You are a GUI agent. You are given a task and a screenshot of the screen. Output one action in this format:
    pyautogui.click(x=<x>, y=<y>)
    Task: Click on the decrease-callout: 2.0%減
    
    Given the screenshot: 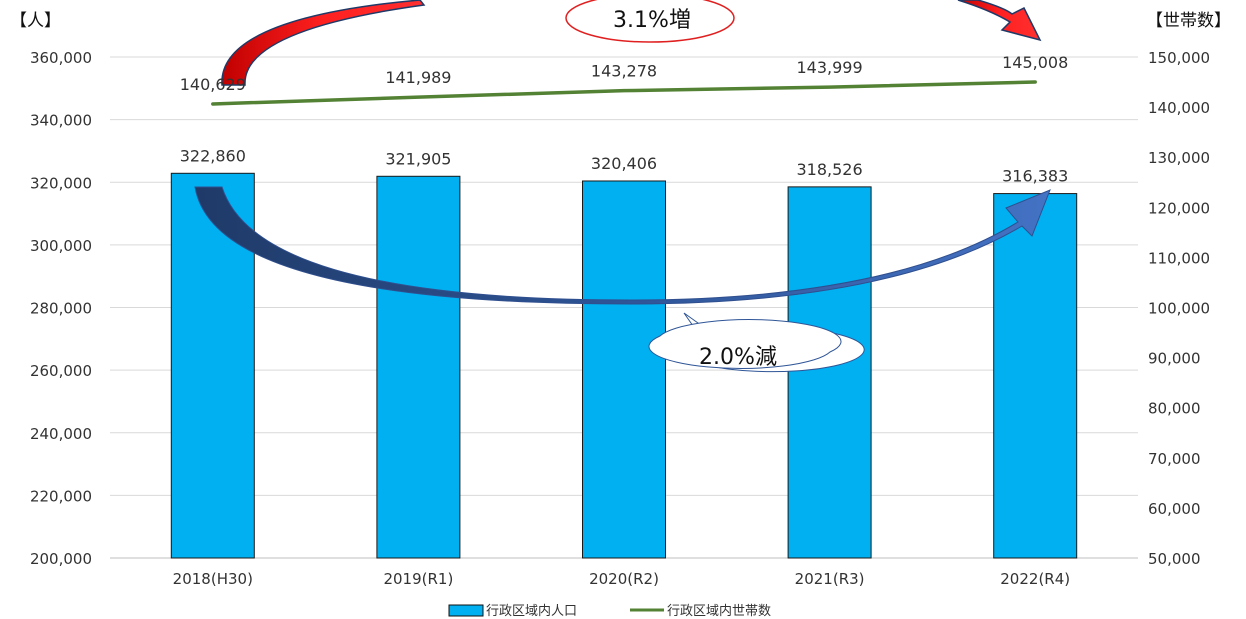 What is the action you would take?
    pyautogui.click(x=756, y=342)
    